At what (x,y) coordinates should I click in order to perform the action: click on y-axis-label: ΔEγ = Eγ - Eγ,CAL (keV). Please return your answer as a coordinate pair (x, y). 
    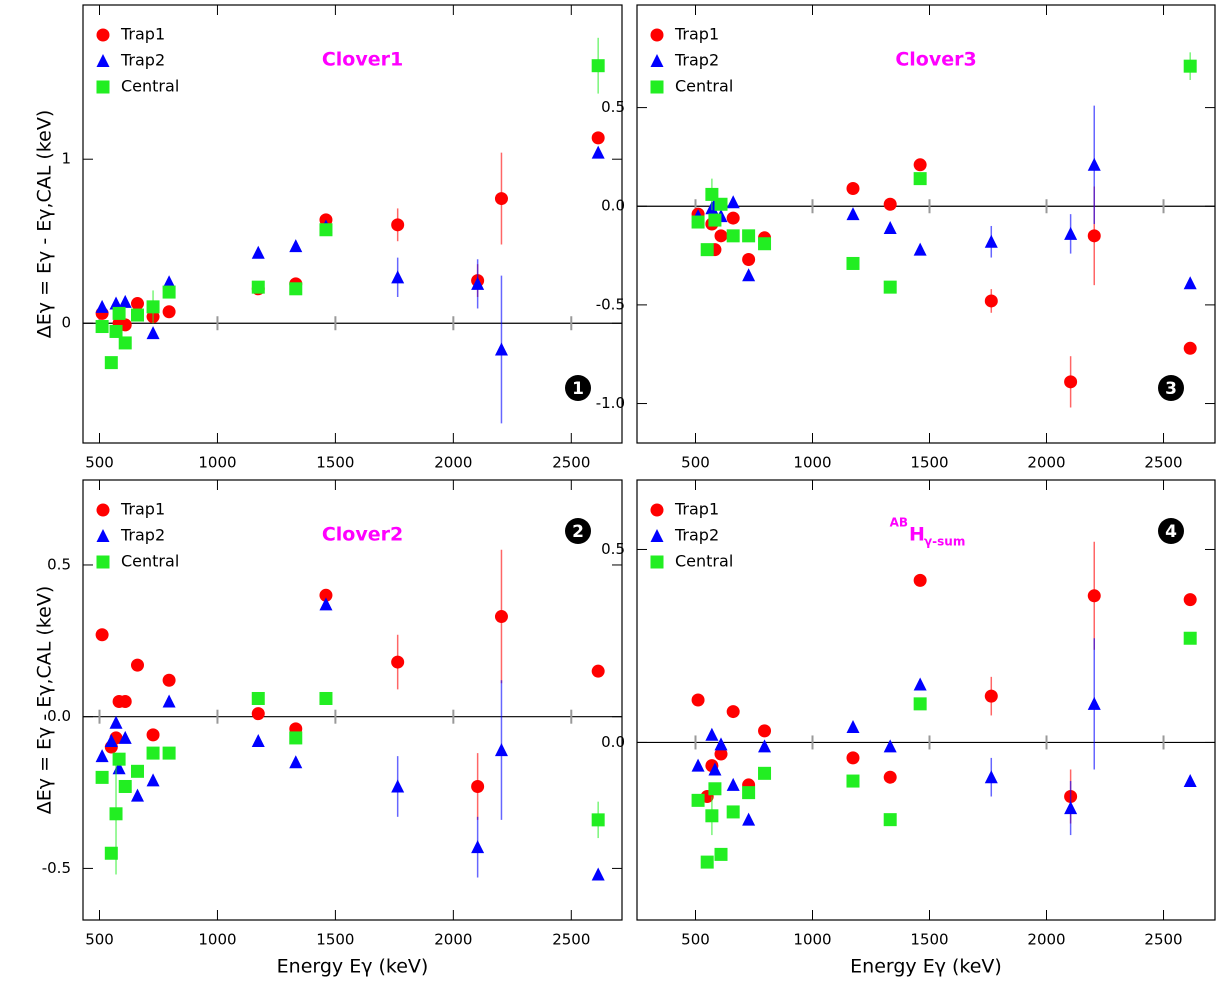
    Looking at the image, I should click on (45, 224).